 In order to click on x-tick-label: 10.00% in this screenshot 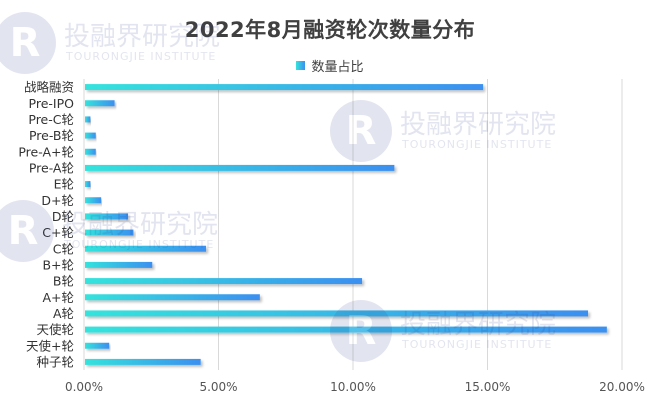, I will do `click(353, 387)`.